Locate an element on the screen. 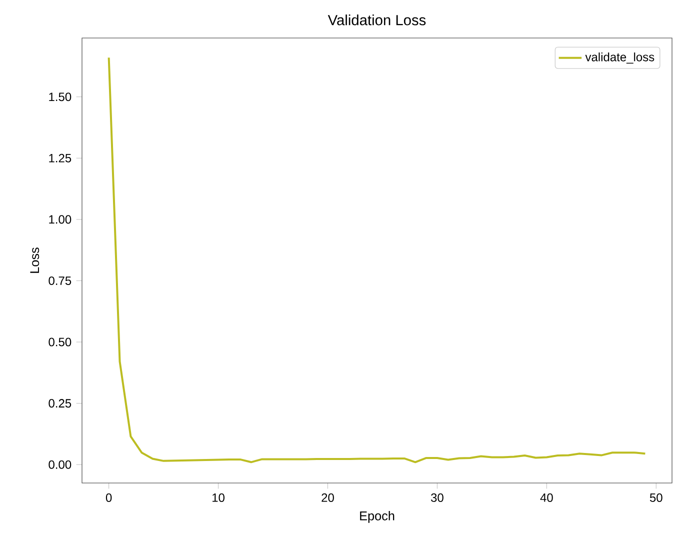 The image size is (675, 543). x-tick-label: 40 is located at coordinates (546, 497).